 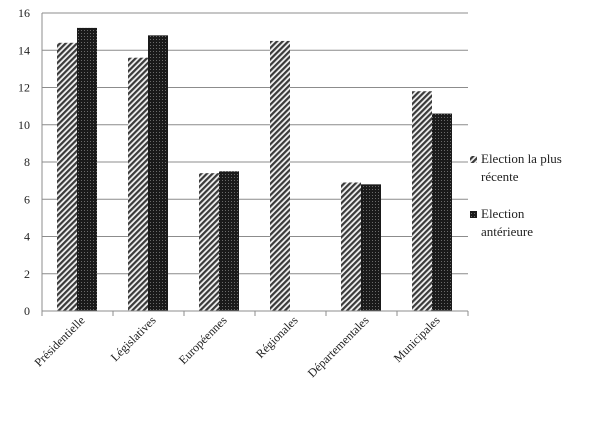 I want to click on category-label: Européennes, so click(x=203, y=340).